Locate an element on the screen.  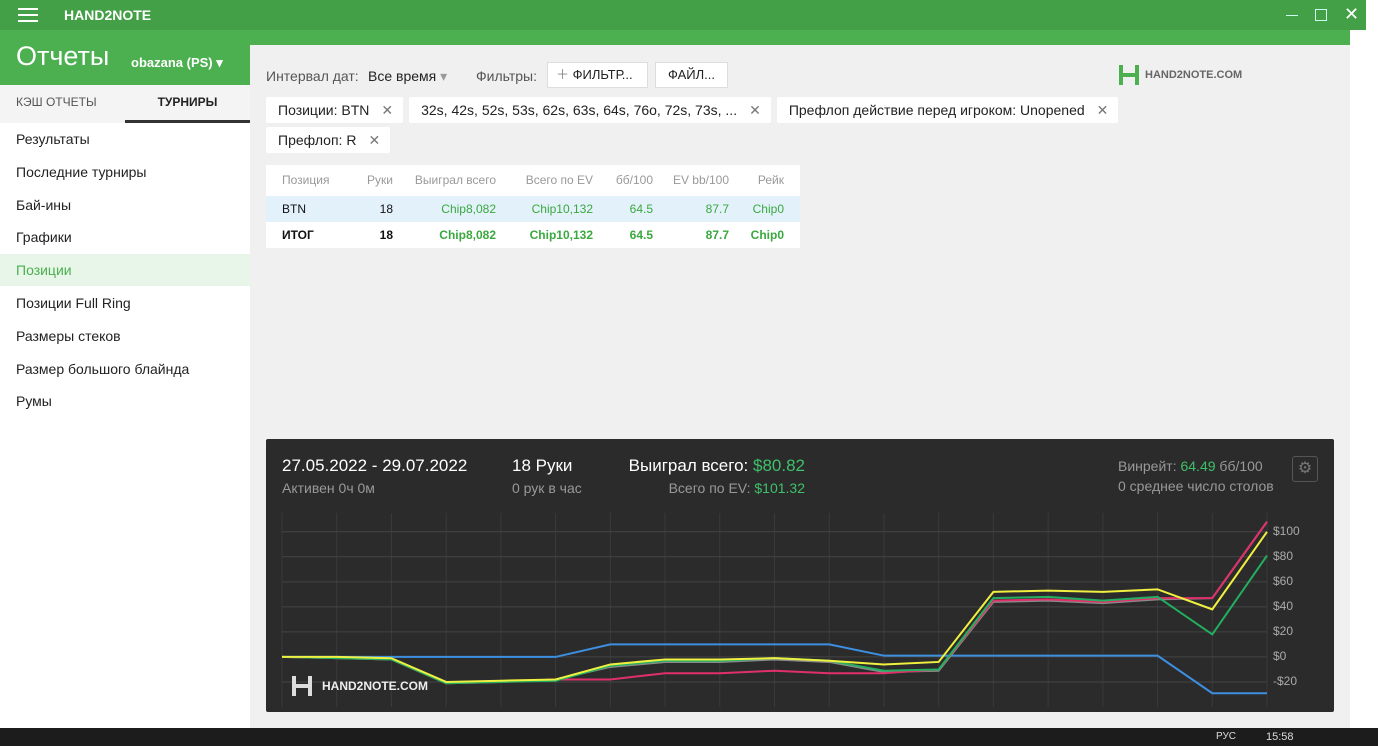
column-header: Выиграл всего is located at coordinates (455, 180).